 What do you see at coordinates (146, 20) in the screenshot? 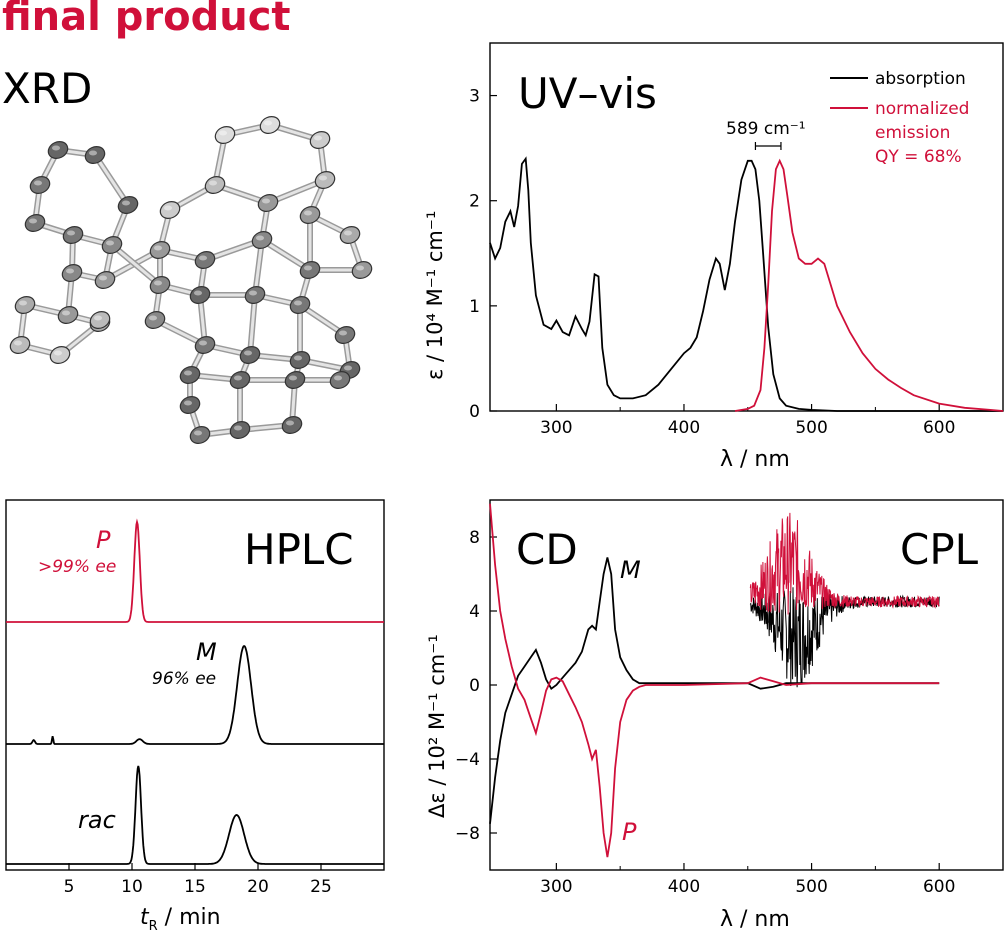
I see `heading-final-product: final product` at bounding box center [146, 20].